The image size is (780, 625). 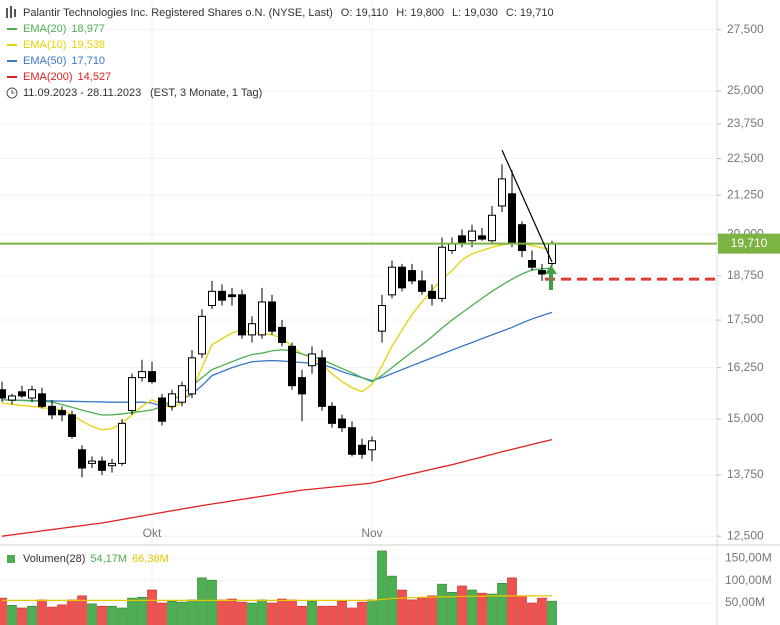 What do you see at coordinates (745, 474) in the screenshot?
I see `y-tick-label: 13,750` at bounding box center [745, 474].